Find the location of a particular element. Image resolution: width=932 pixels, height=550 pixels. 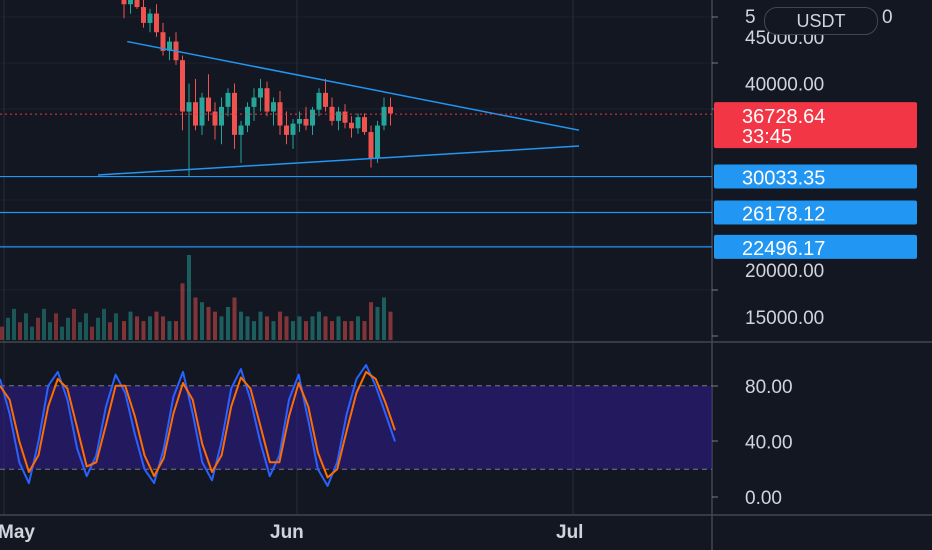

stochastic-band-fill is located at coordinates (356, 427).